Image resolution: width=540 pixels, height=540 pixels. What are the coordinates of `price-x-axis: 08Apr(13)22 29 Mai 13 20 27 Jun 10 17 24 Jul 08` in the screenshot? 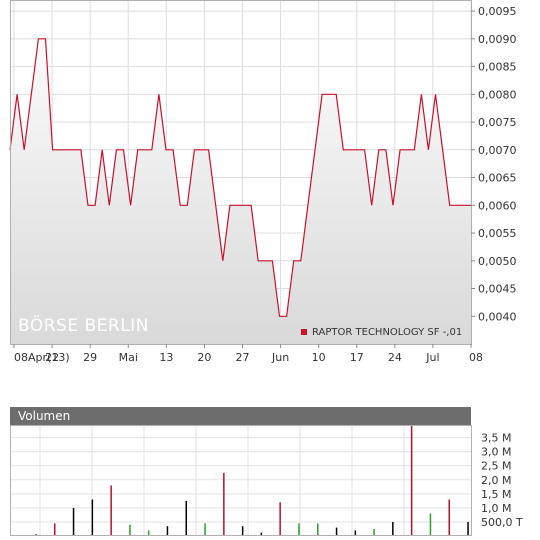 It's located at (248, 354).